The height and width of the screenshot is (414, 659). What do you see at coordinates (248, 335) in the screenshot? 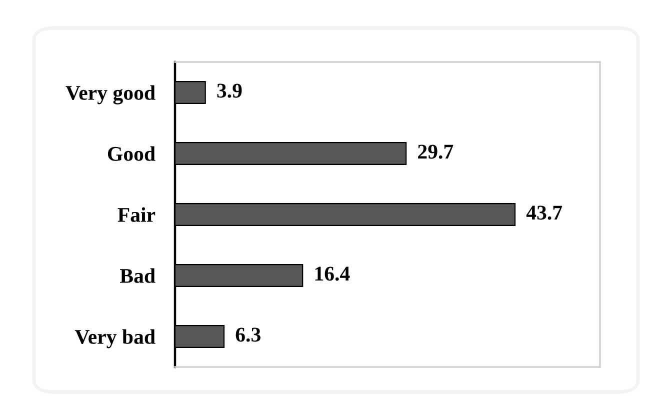
I see `data-label: 6.3` at bounding box center [248, 335].